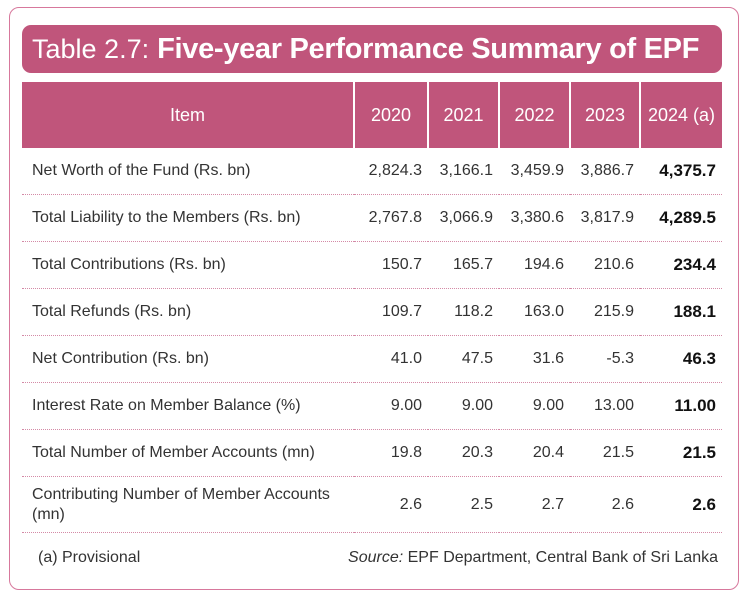 The image size is (750, 597). What do you see at coordinates (91, 48) in the screenshot?
I see `table-number: Table 2.7:` at bounding box center [91, 48].